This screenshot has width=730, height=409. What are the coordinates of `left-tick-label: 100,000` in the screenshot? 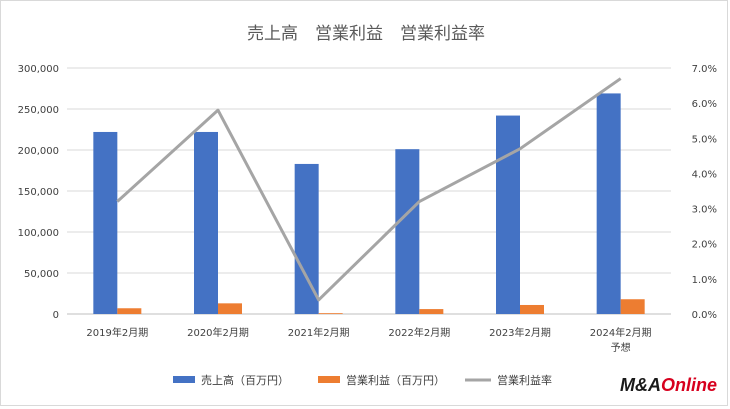 It's located at (38, 233).